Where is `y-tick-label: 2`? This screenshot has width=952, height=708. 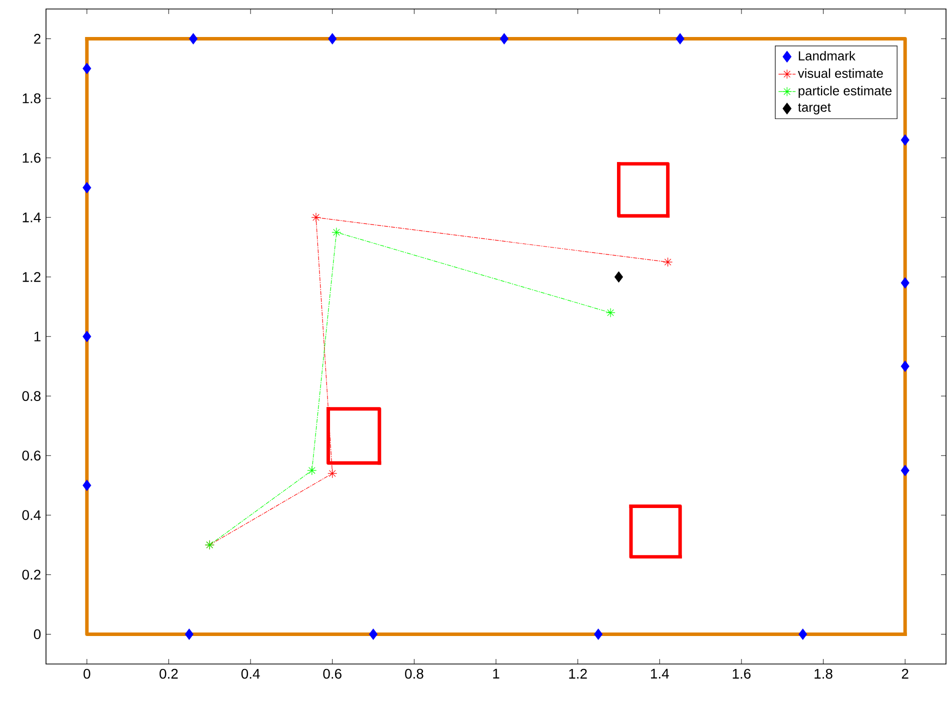 y-tick-label: 2 is located at coordinates (37, 39).